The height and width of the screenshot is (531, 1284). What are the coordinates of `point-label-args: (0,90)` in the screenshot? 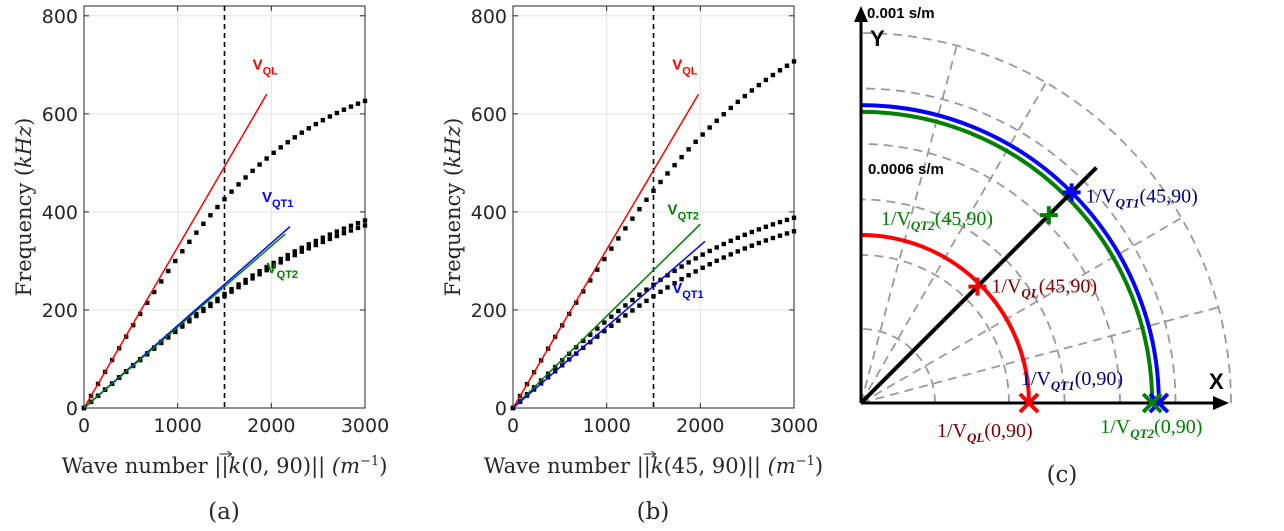 It's located at (1178, 427).